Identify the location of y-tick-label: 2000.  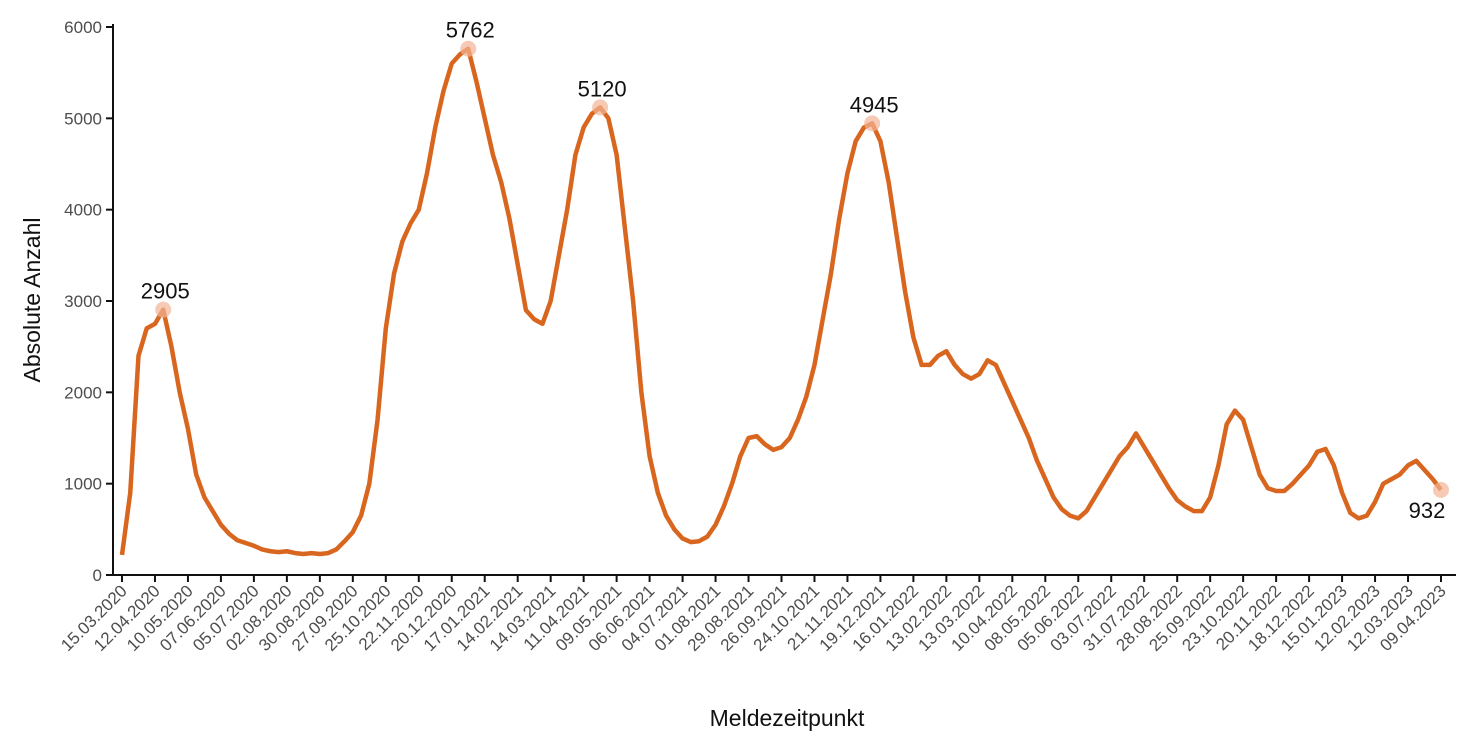
(83, 392).